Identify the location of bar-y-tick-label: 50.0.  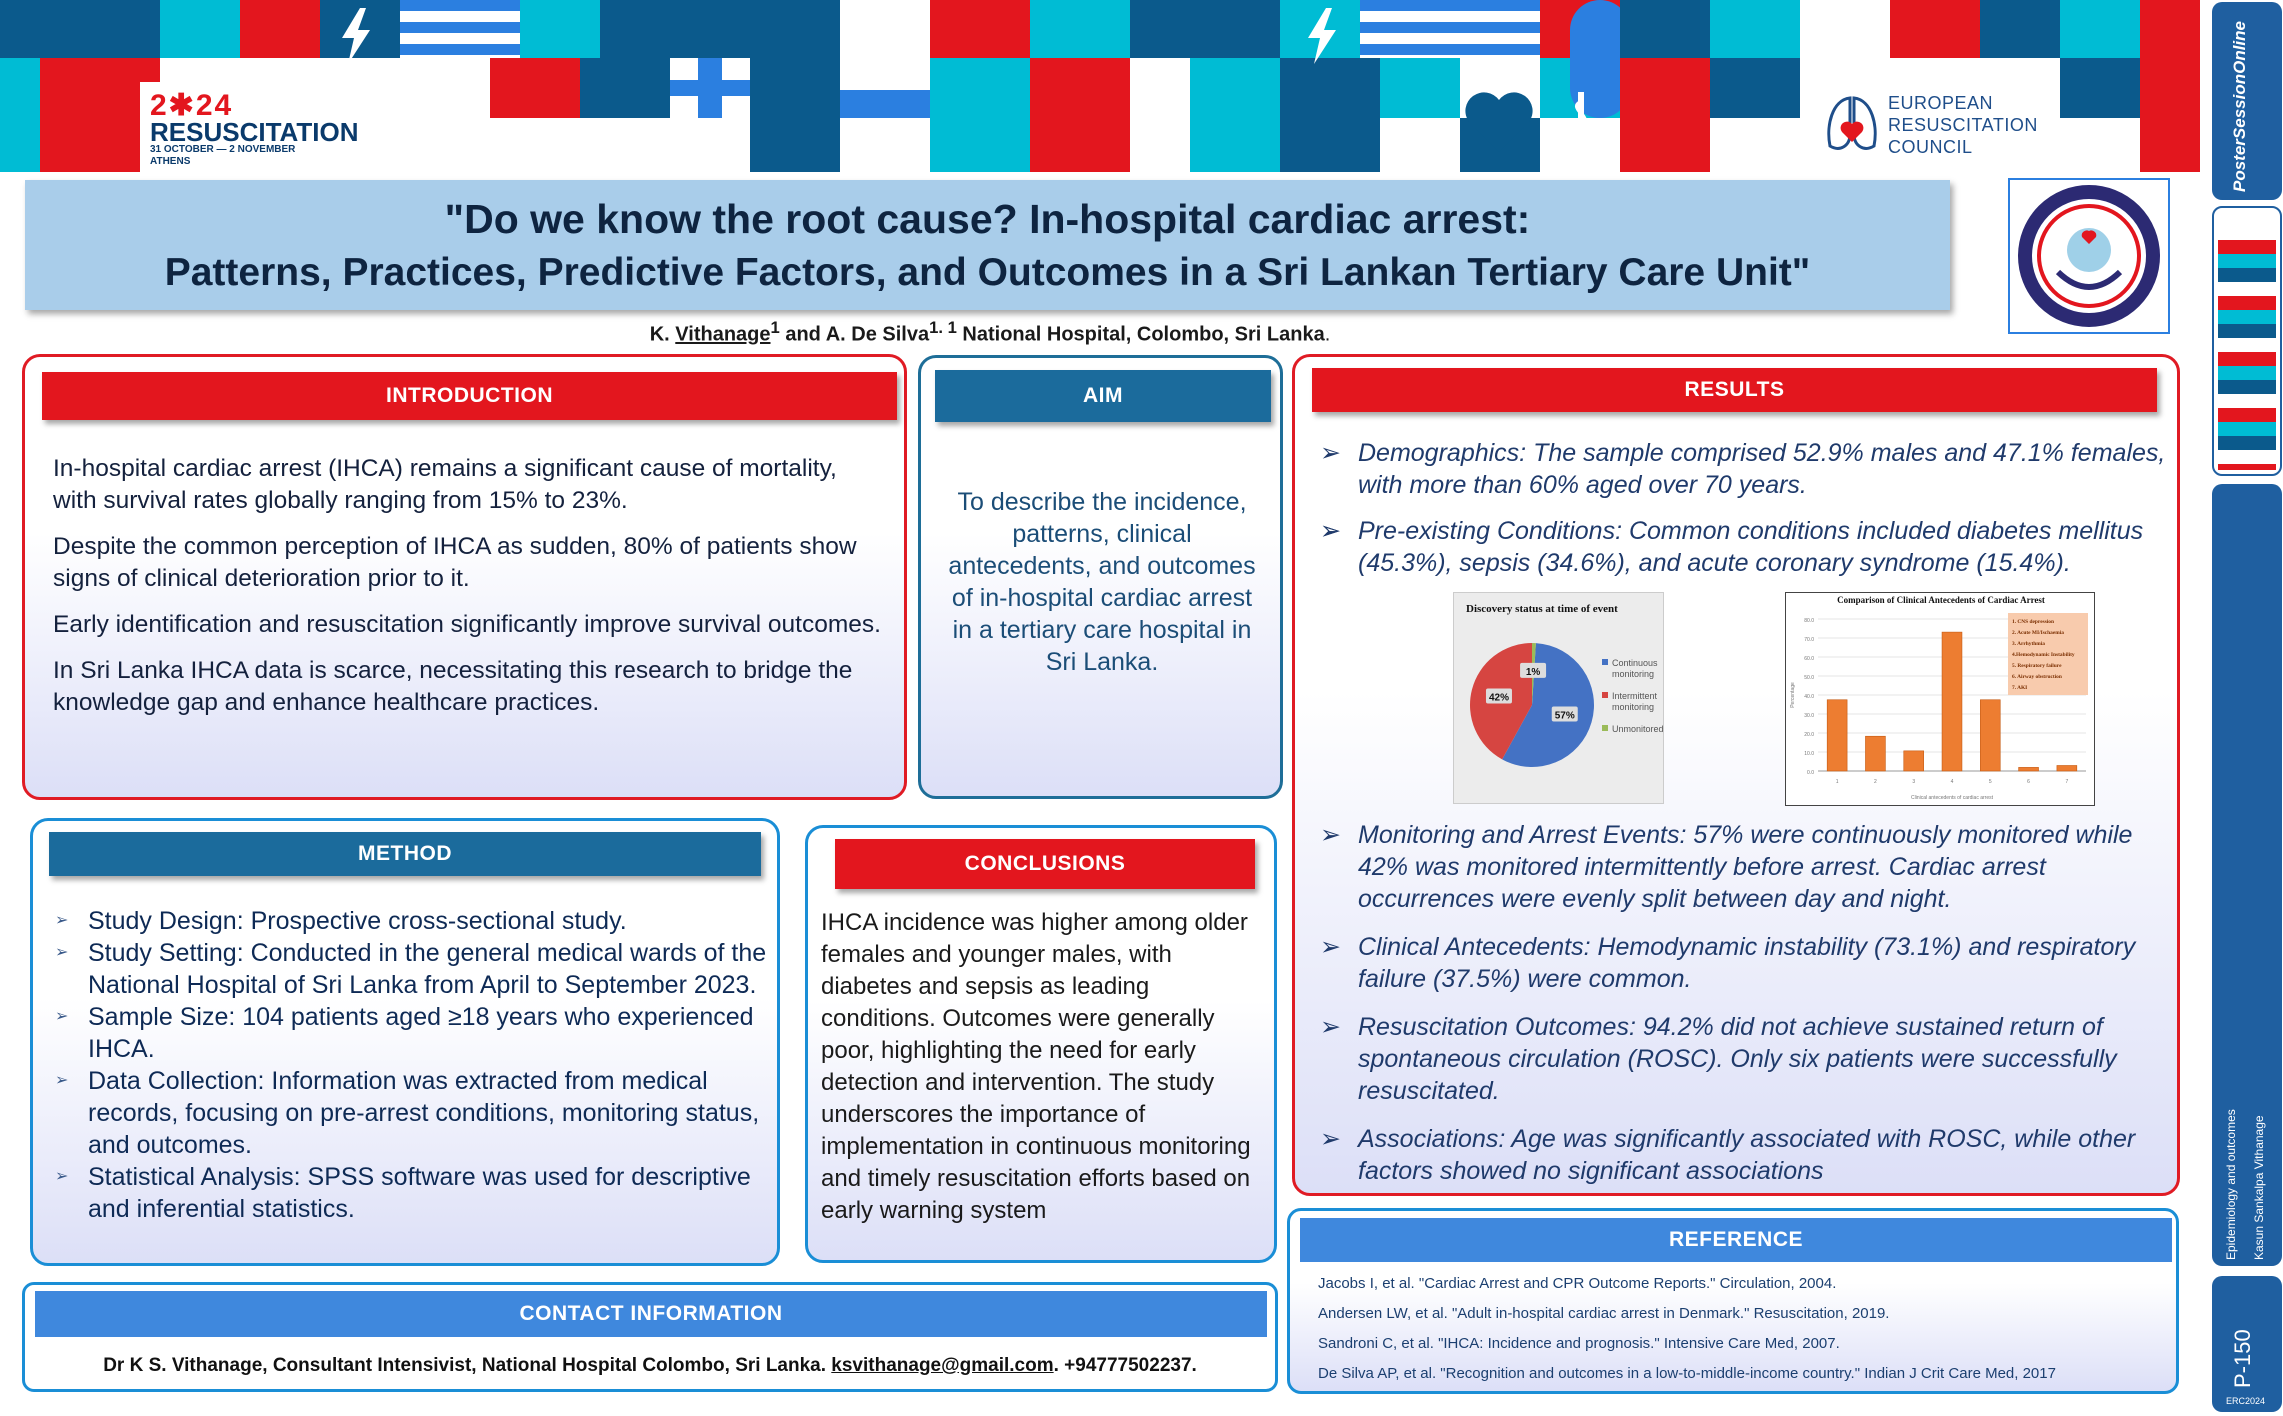
(1809, 678).